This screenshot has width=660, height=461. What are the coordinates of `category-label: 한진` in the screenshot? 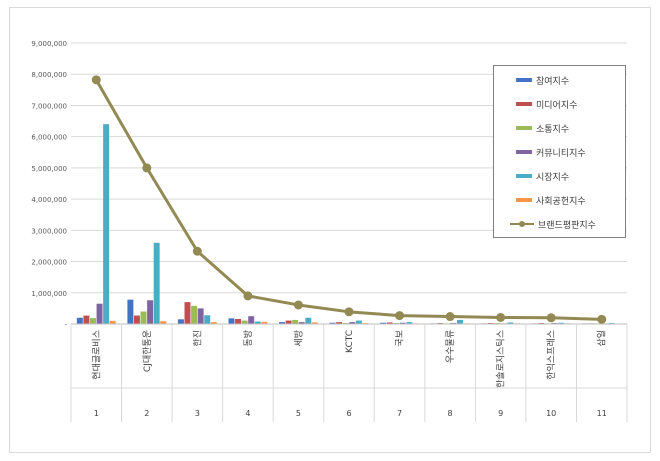 It's located at (197, 338).